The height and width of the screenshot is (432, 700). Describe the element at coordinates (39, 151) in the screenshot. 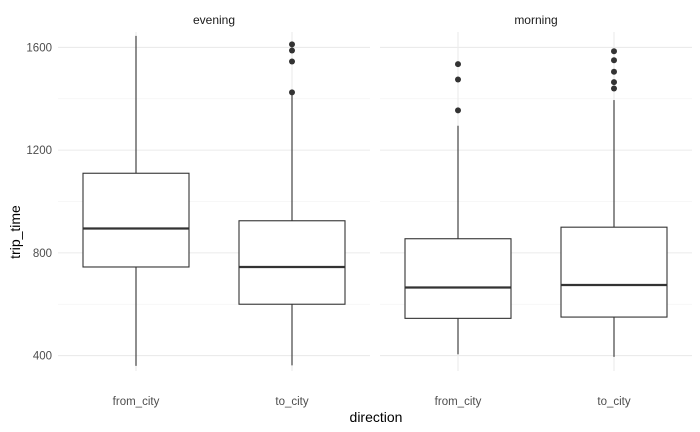

I see `y-tick-label: 1200` at that location.